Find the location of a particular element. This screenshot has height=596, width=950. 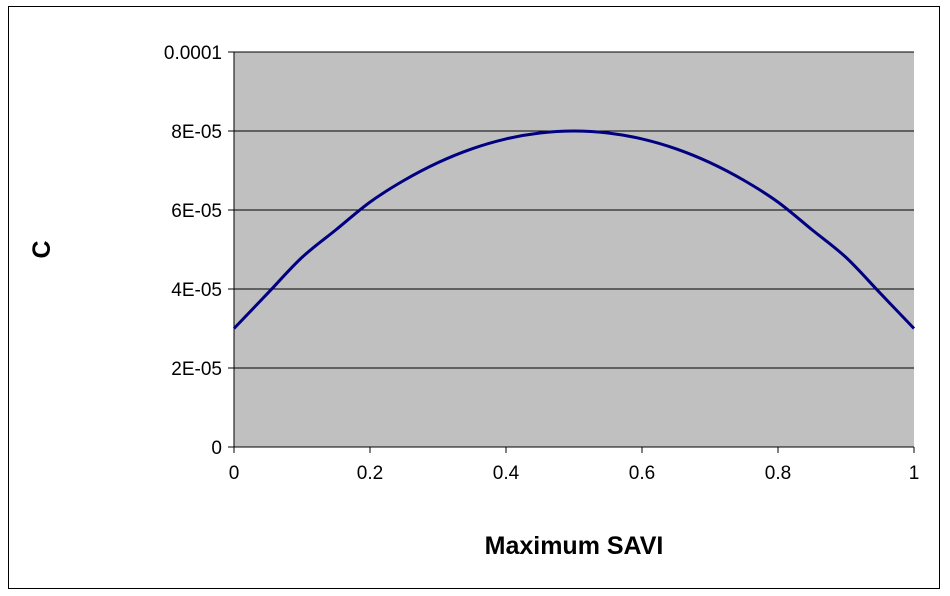

y-tick-label-5: 0.0001 is located at coordinates (193, 53).